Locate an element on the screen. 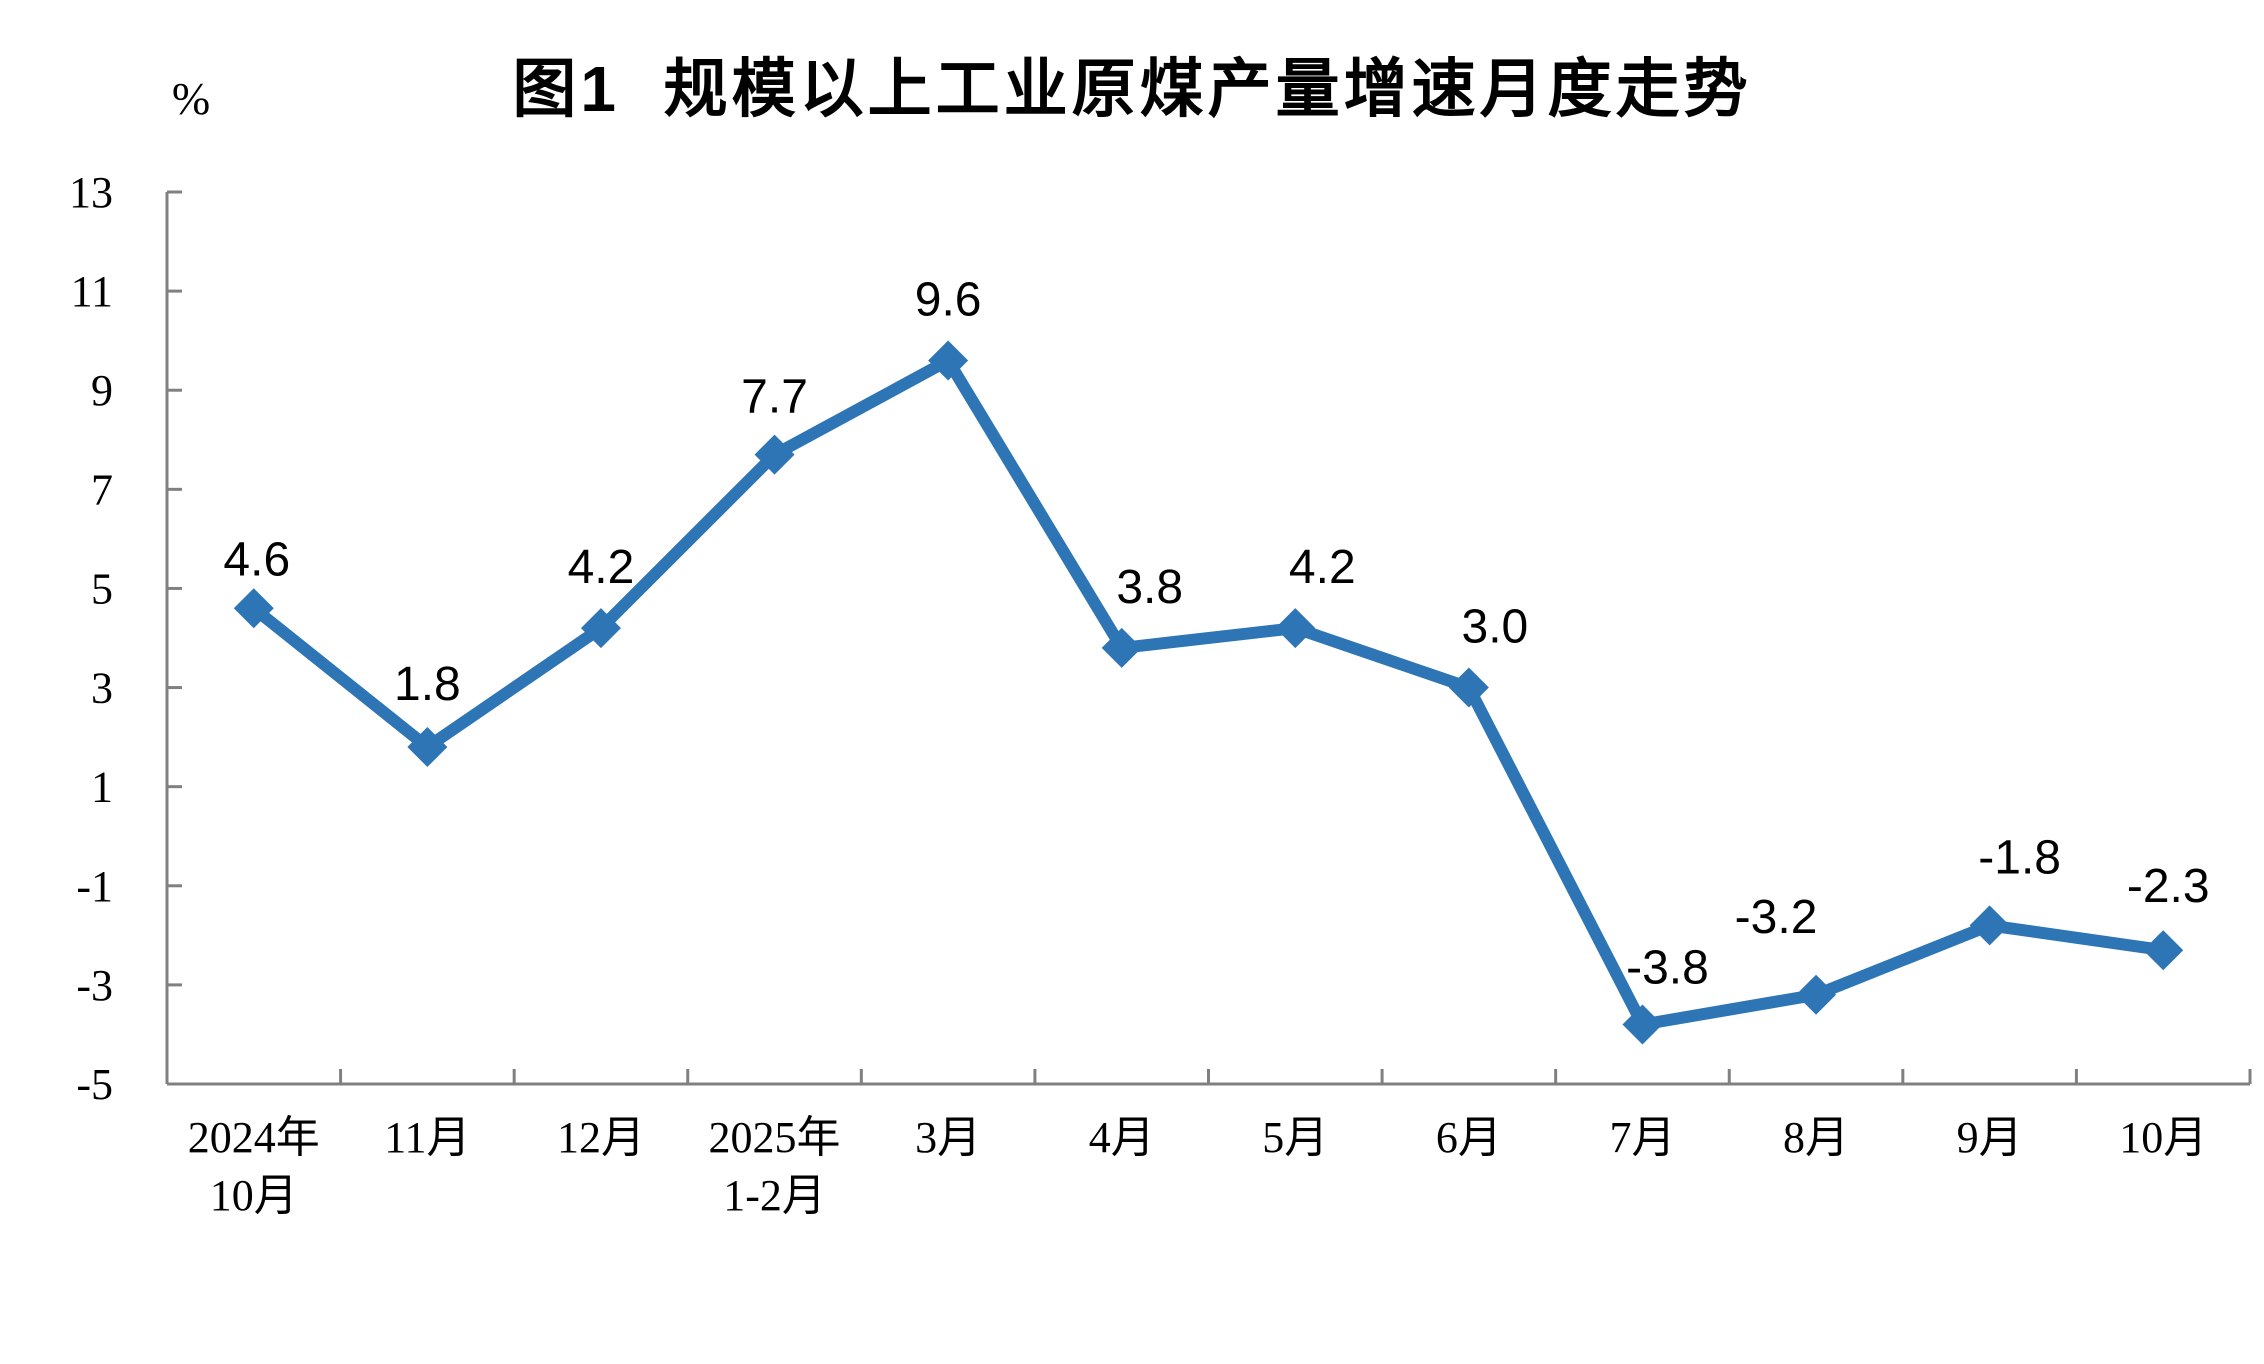 This screenshot has width=2264, height=1364. x-axis-label: 6月 is located at coordinates (1469, 1137).